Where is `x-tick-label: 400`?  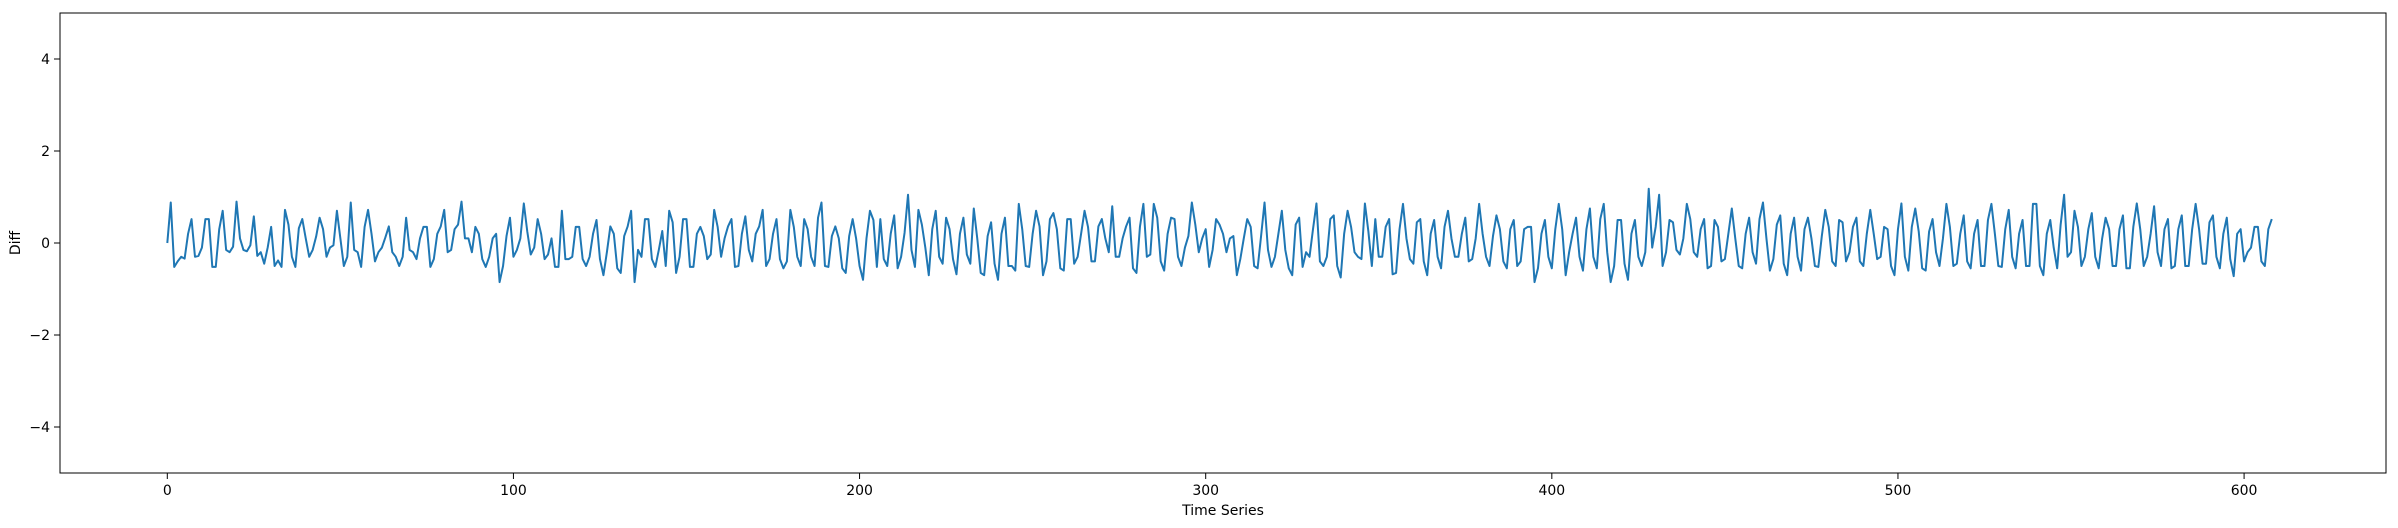
x-tick-label: 400 is located at coordinates (1551, 491).